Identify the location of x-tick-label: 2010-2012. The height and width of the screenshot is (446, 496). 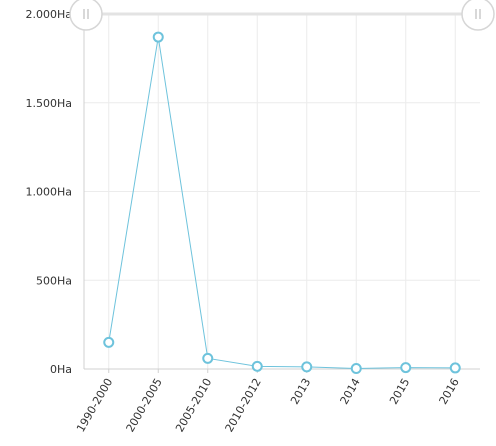
(243, 405).